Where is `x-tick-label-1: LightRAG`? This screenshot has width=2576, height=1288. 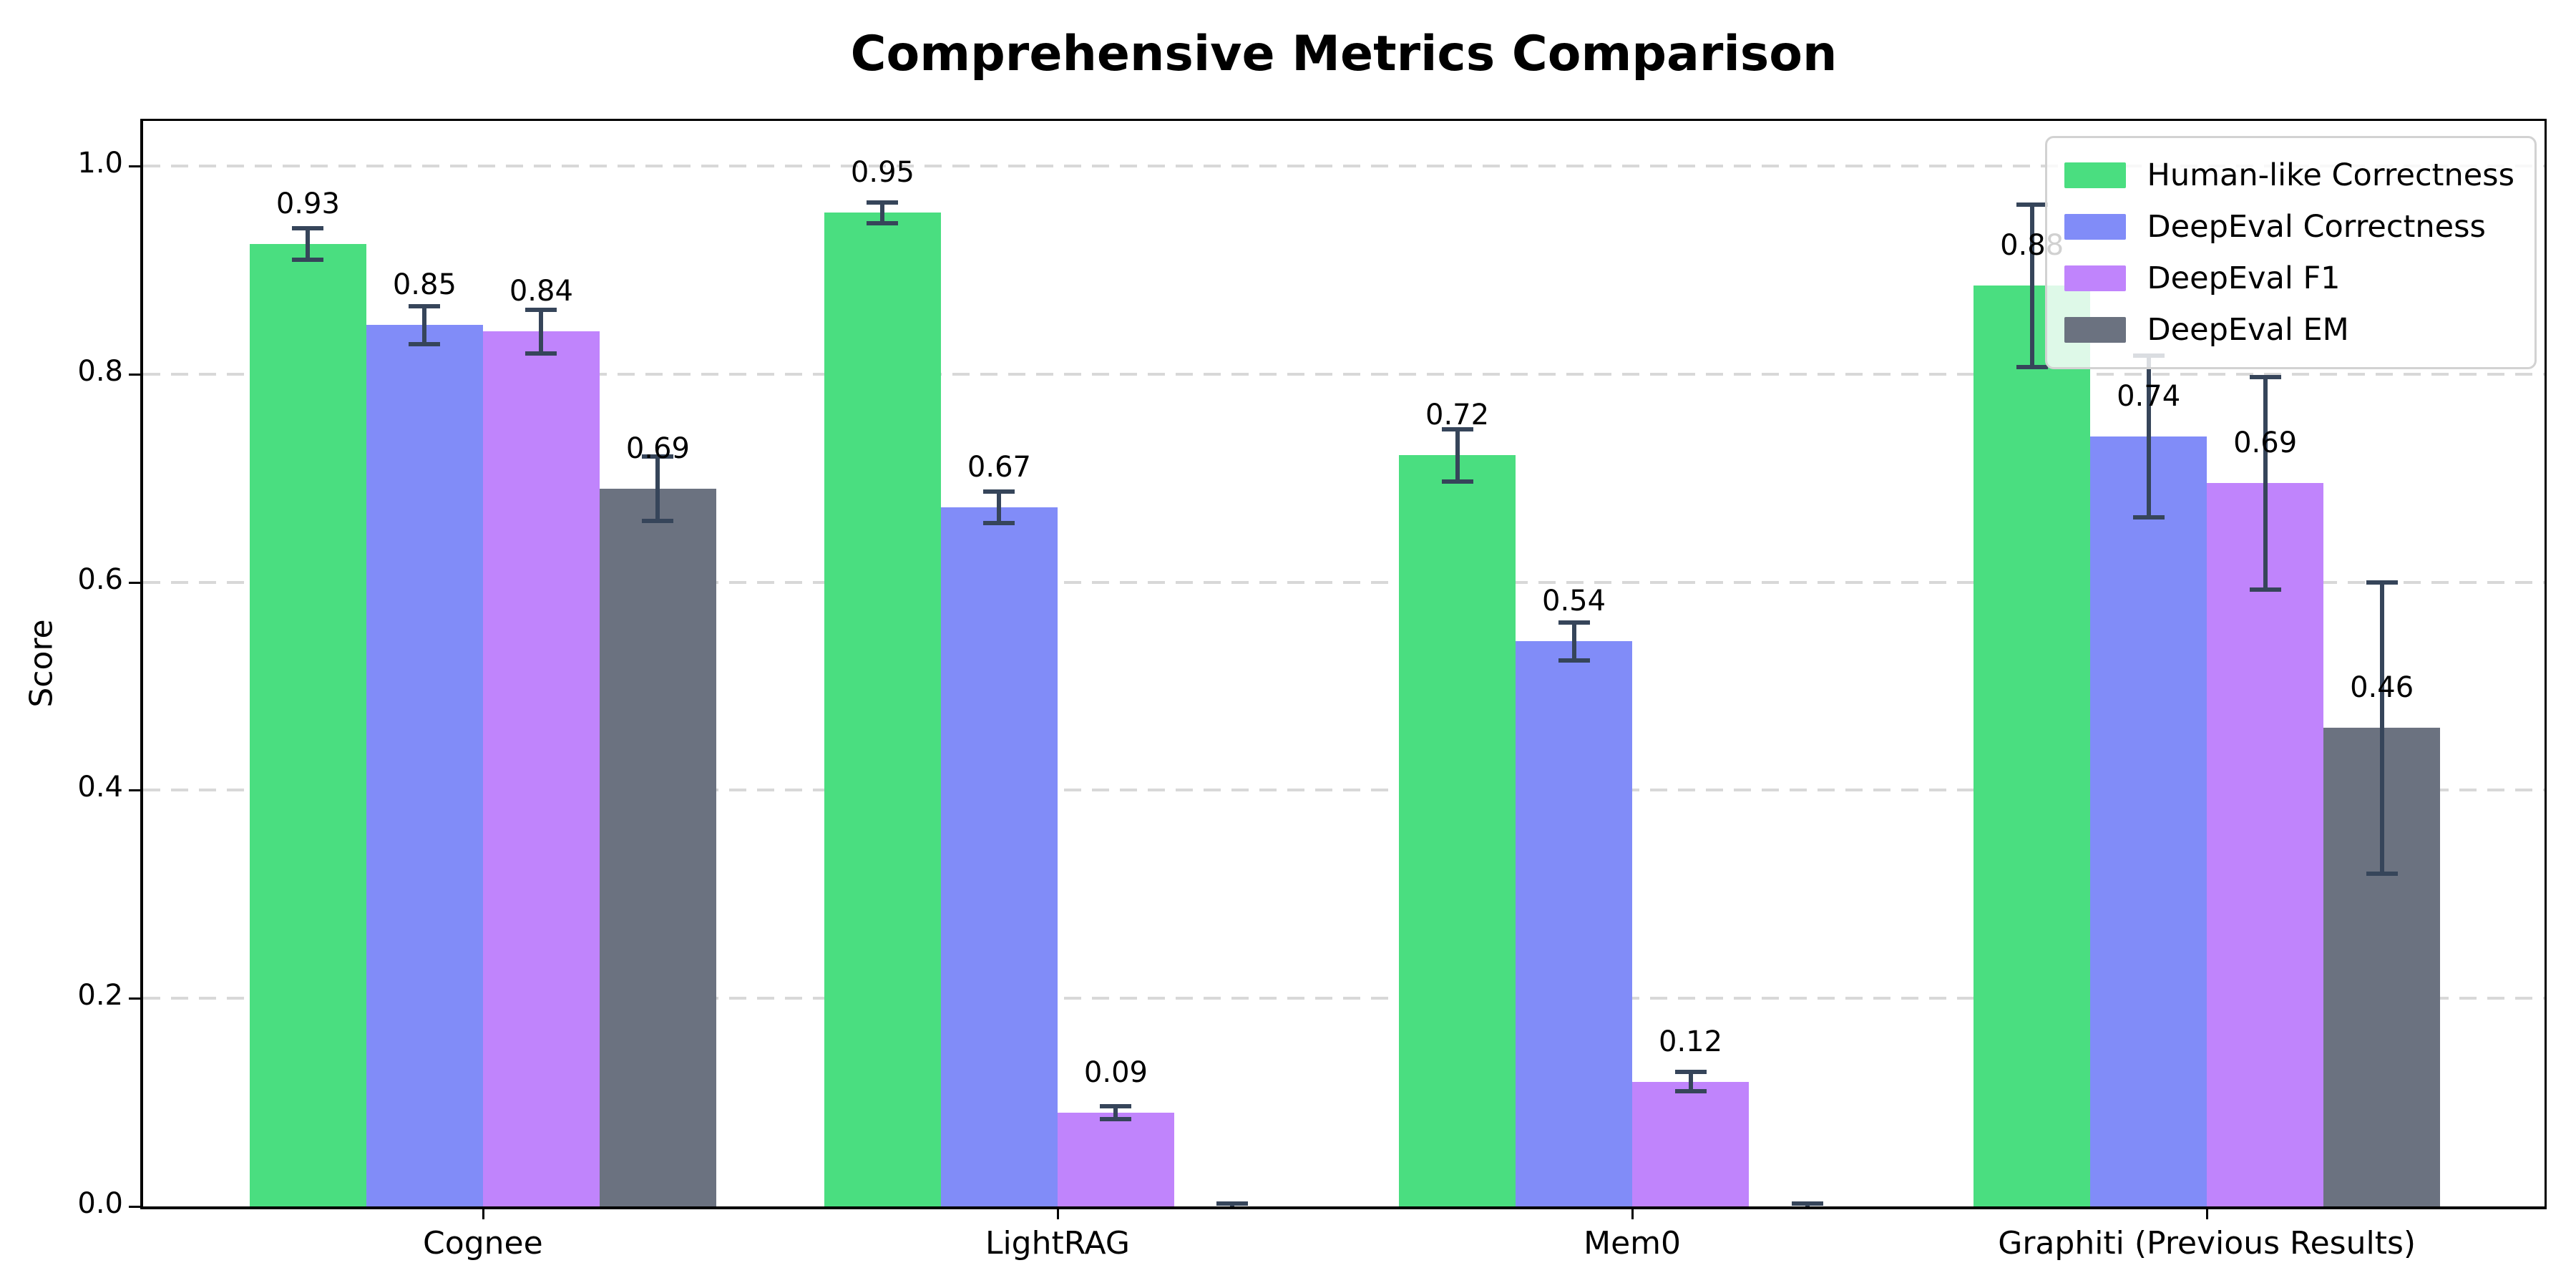
x-tick-label-1: LightRAG is located at coordinates (1057, 1243).